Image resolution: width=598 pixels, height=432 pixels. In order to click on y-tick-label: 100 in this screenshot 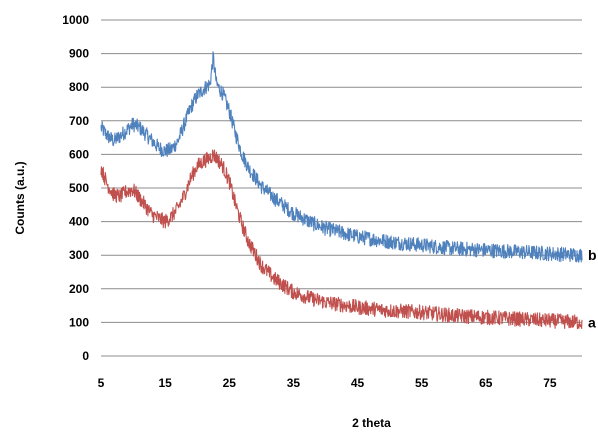, I will do `click(79, 322)`.